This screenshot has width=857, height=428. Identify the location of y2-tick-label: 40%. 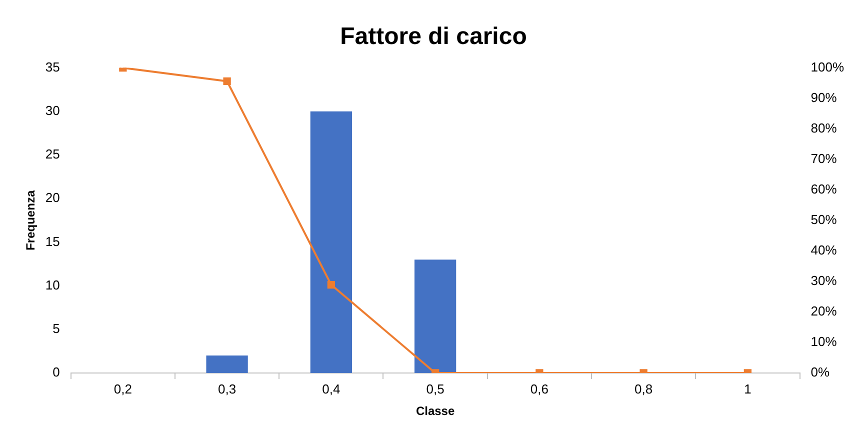
(824, 250).